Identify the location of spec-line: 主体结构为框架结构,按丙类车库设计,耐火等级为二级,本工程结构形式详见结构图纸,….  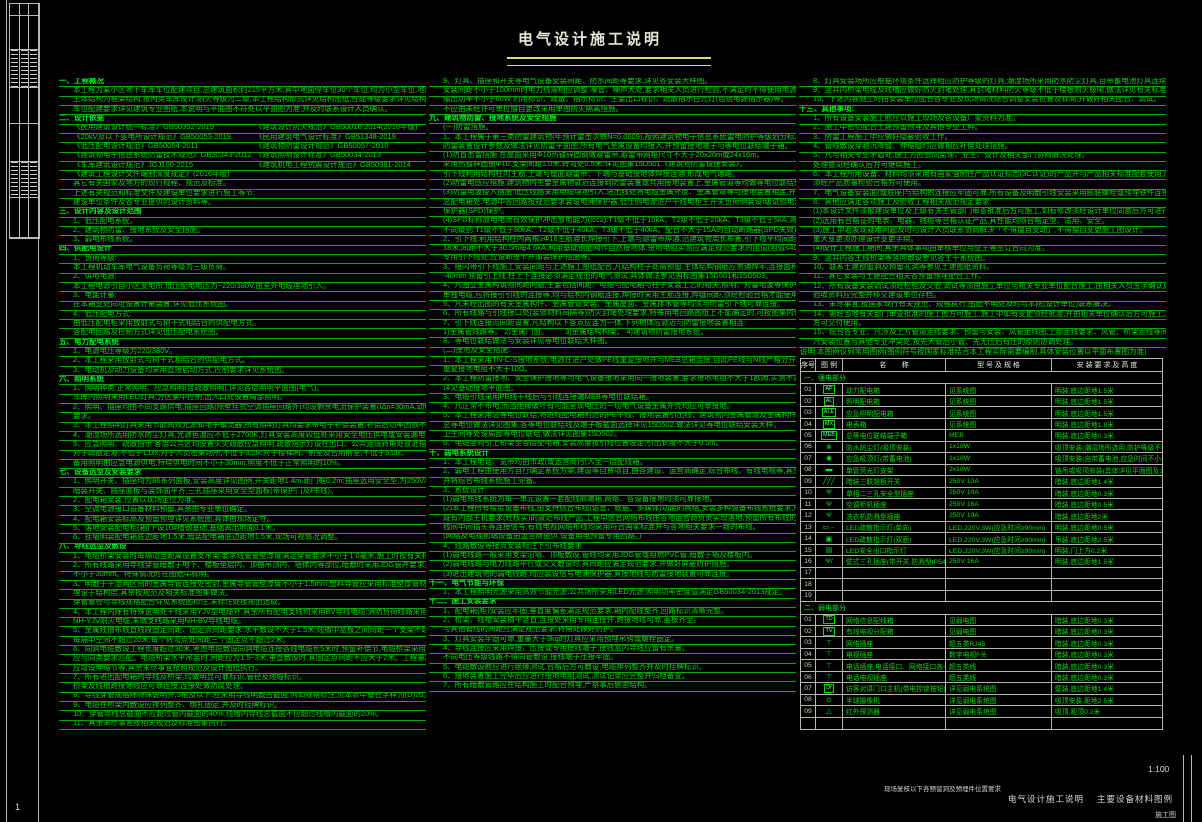
(242, 101).